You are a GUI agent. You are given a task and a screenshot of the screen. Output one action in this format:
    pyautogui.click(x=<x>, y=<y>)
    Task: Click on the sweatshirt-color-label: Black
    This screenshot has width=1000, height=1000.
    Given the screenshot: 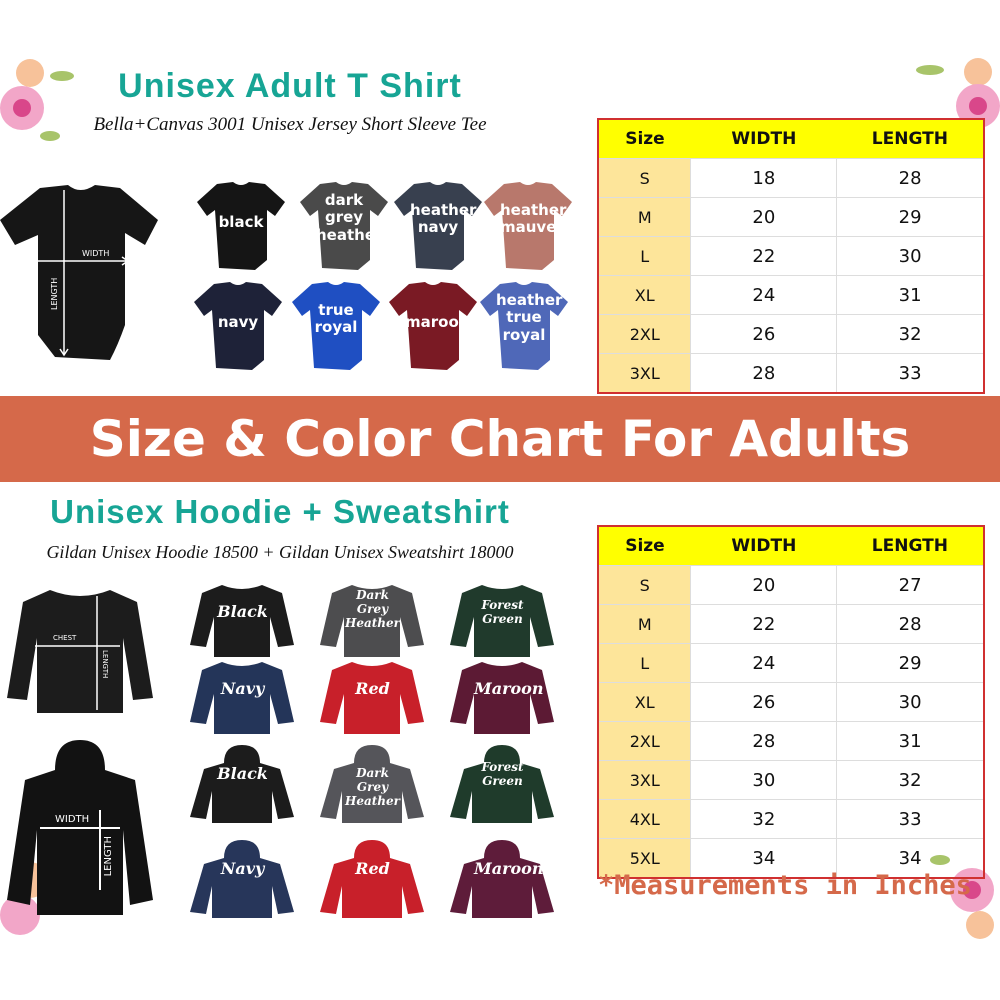 What is the action you would take?
    pyautogui.click(x=242, y=611)
    